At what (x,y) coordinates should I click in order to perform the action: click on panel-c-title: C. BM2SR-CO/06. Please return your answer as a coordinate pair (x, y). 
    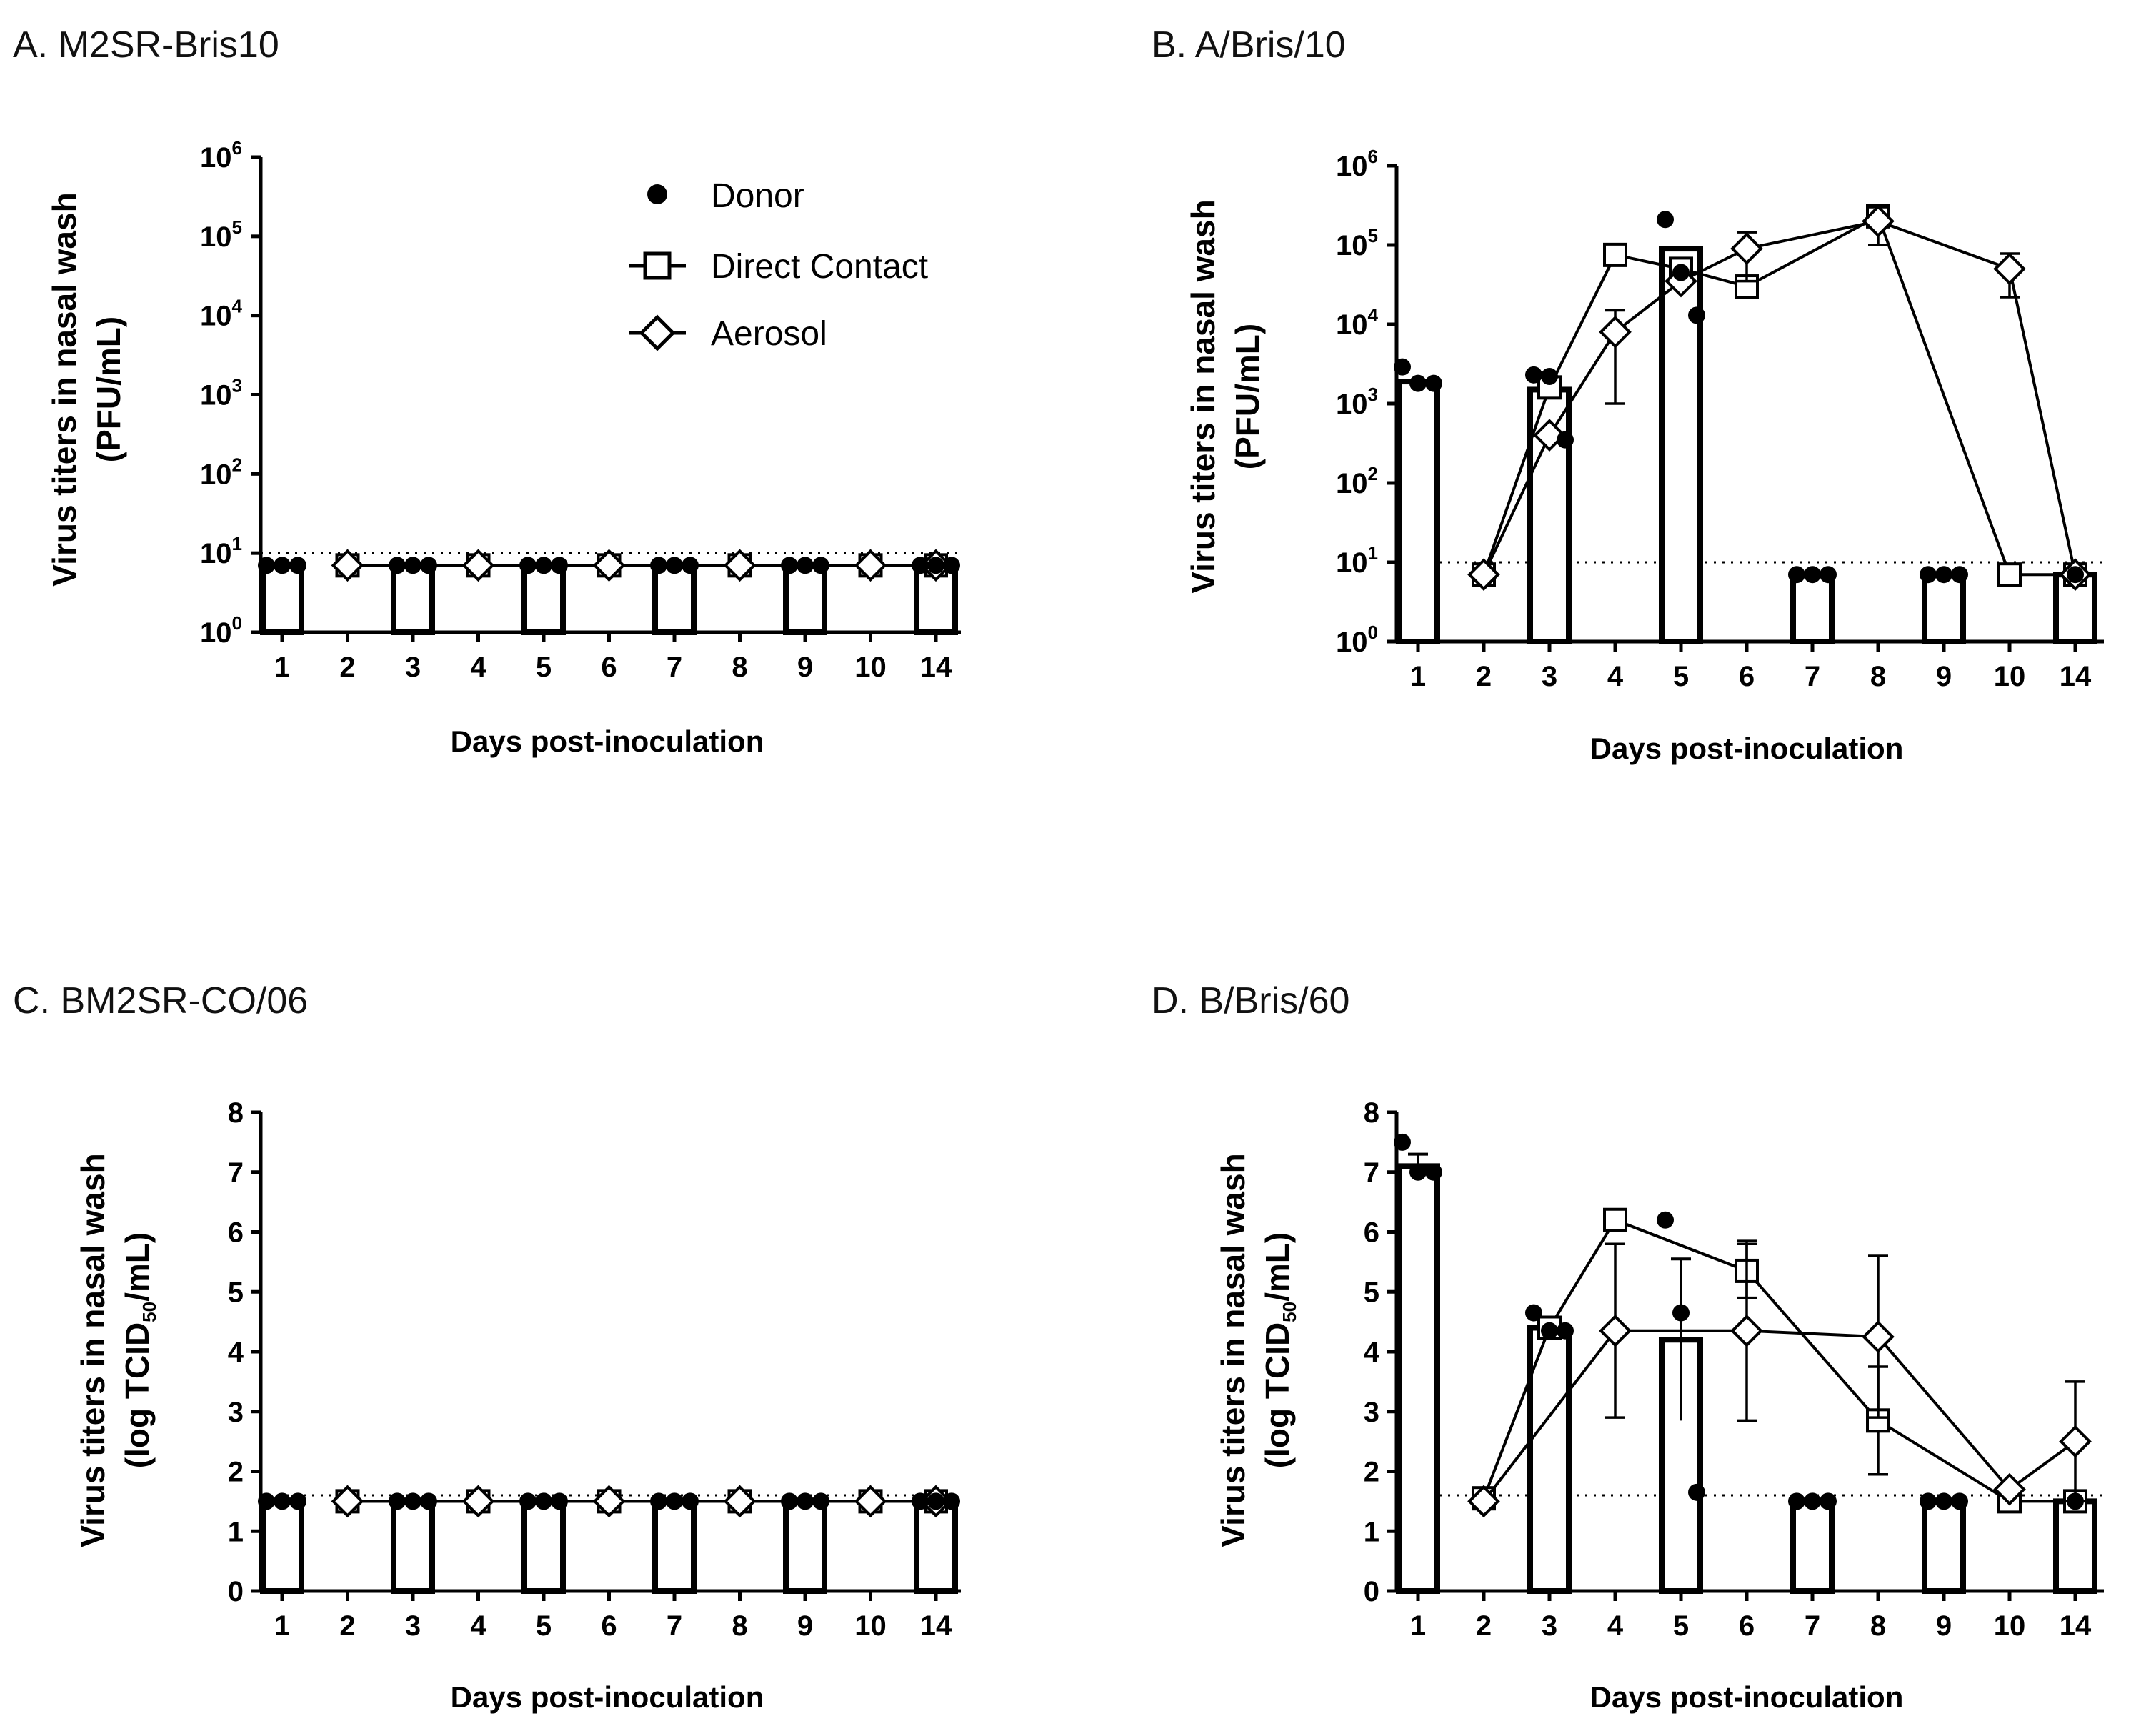
    Looking at the image, I should click on (160, 1001).